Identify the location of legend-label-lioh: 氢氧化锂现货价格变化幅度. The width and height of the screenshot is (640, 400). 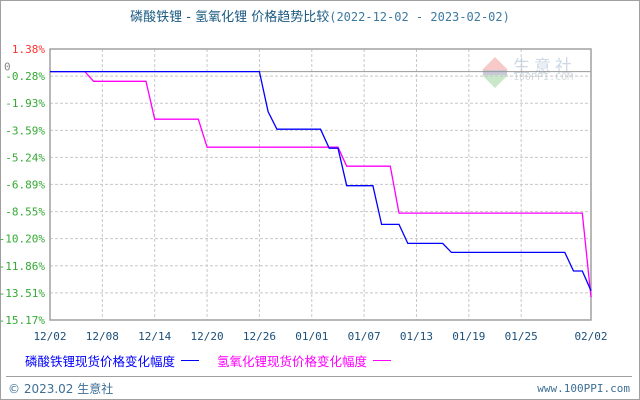
(292, 361).